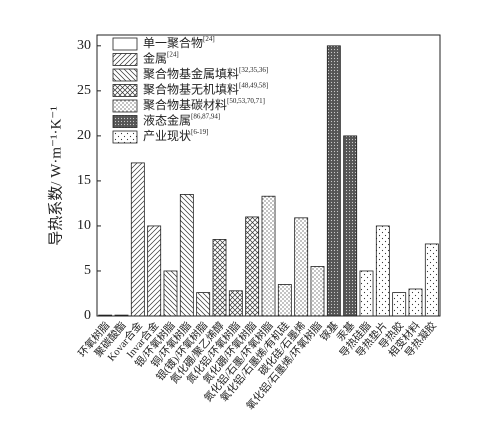  Describe the element at coordinates (87, 270) in the screenshot. I see `y-tick-label: 5` at that location.